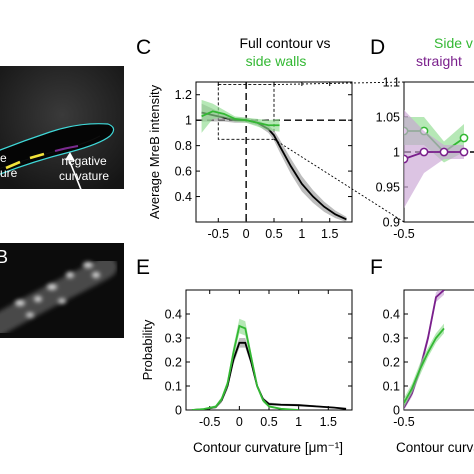  What do you see at coordinates (143, 267) in the screenshot?
I see `panel-label-e: E` at bounding box center [143, 267].